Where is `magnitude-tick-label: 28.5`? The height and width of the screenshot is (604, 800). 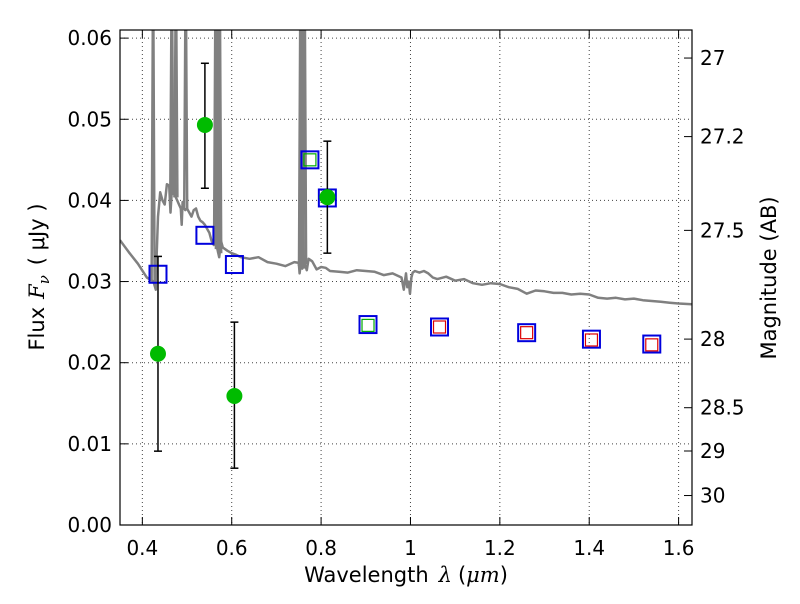
magnitude-tick-label: 28.5 is located at coordinates (722, 408).